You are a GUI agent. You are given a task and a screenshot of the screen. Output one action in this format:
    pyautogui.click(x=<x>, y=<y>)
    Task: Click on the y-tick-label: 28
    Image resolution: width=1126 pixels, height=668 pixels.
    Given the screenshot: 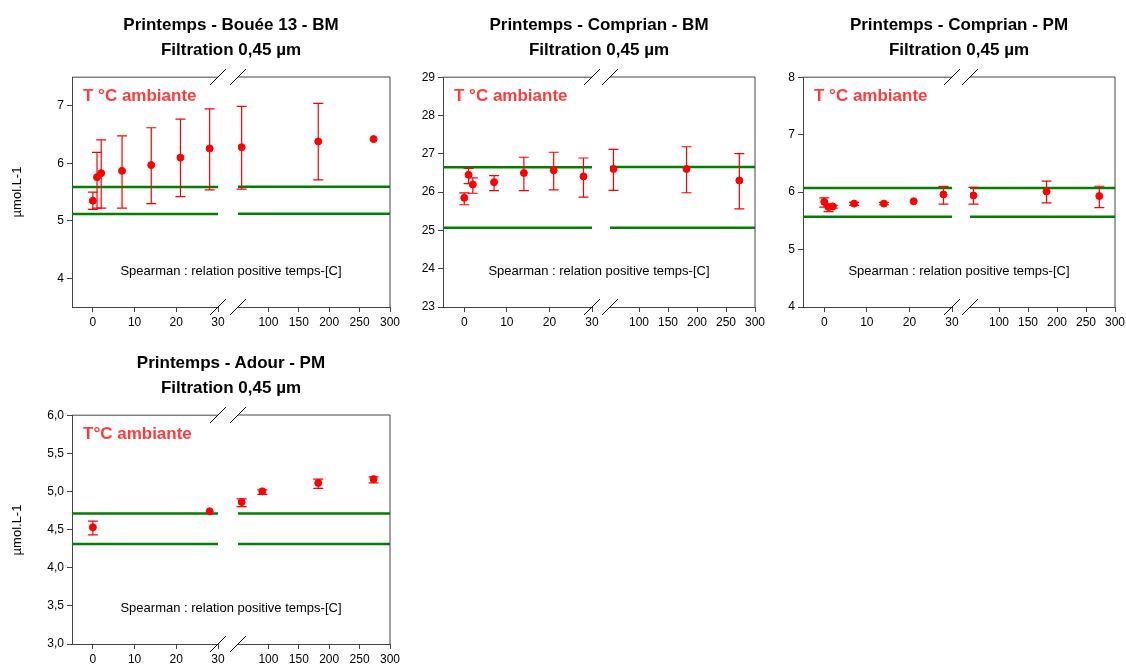 What is the action you would take?
    pyautogui.click(x=428, y=114)
    